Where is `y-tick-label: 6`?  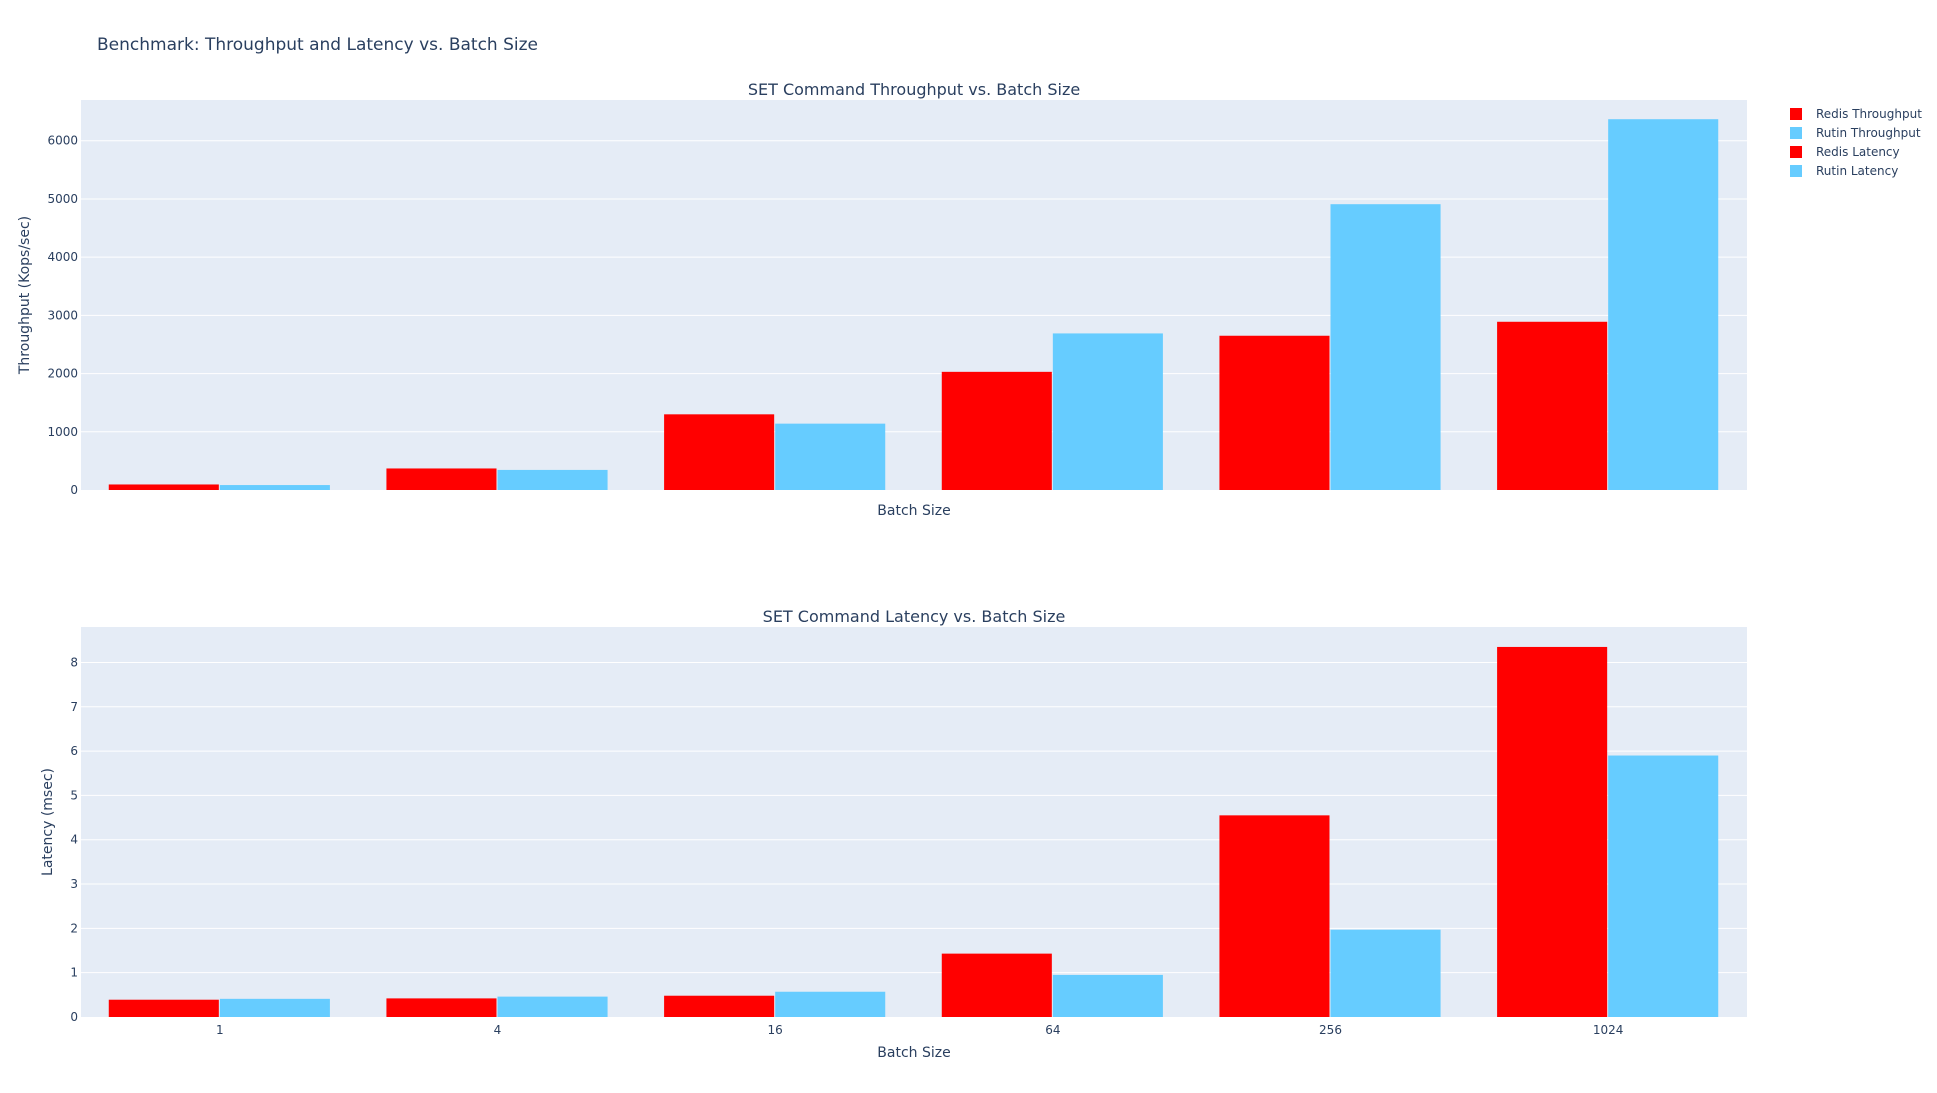 y-tick-label: 6 is located at coordinates (74, 751).